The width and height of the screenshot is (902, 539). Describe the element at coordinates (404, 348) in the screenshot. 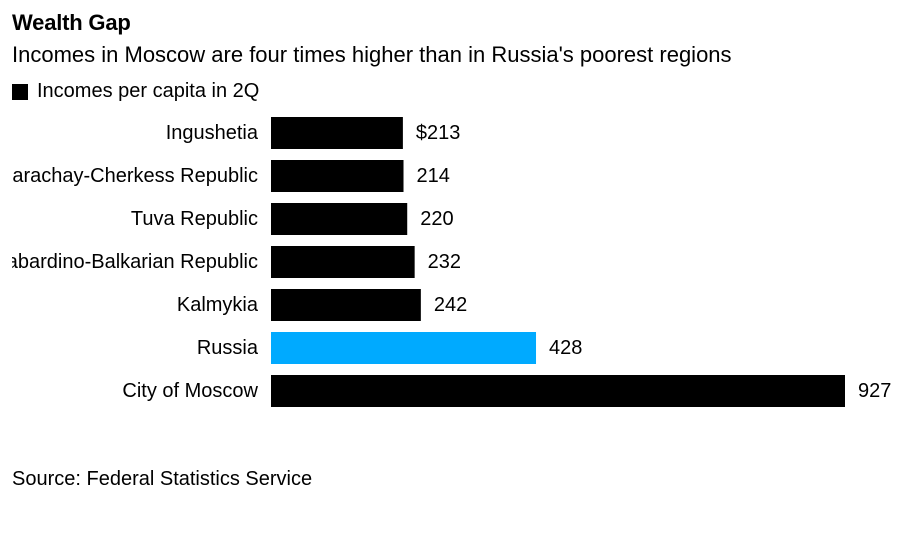

I see `bar-russia` at that location.